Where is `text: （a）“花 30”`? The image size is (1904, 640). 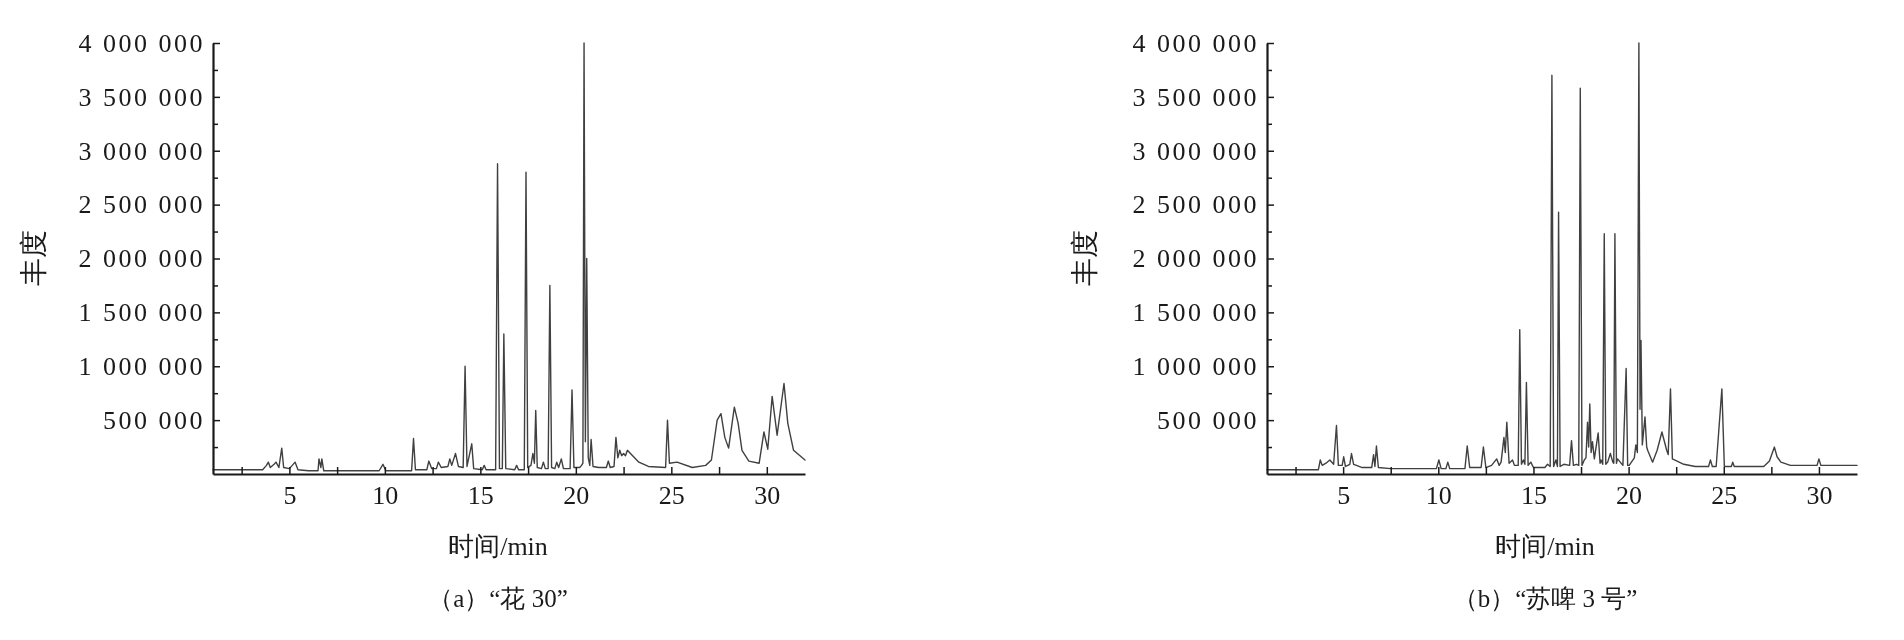
text: （a）“花 30” is located at coordinates (498, 598).